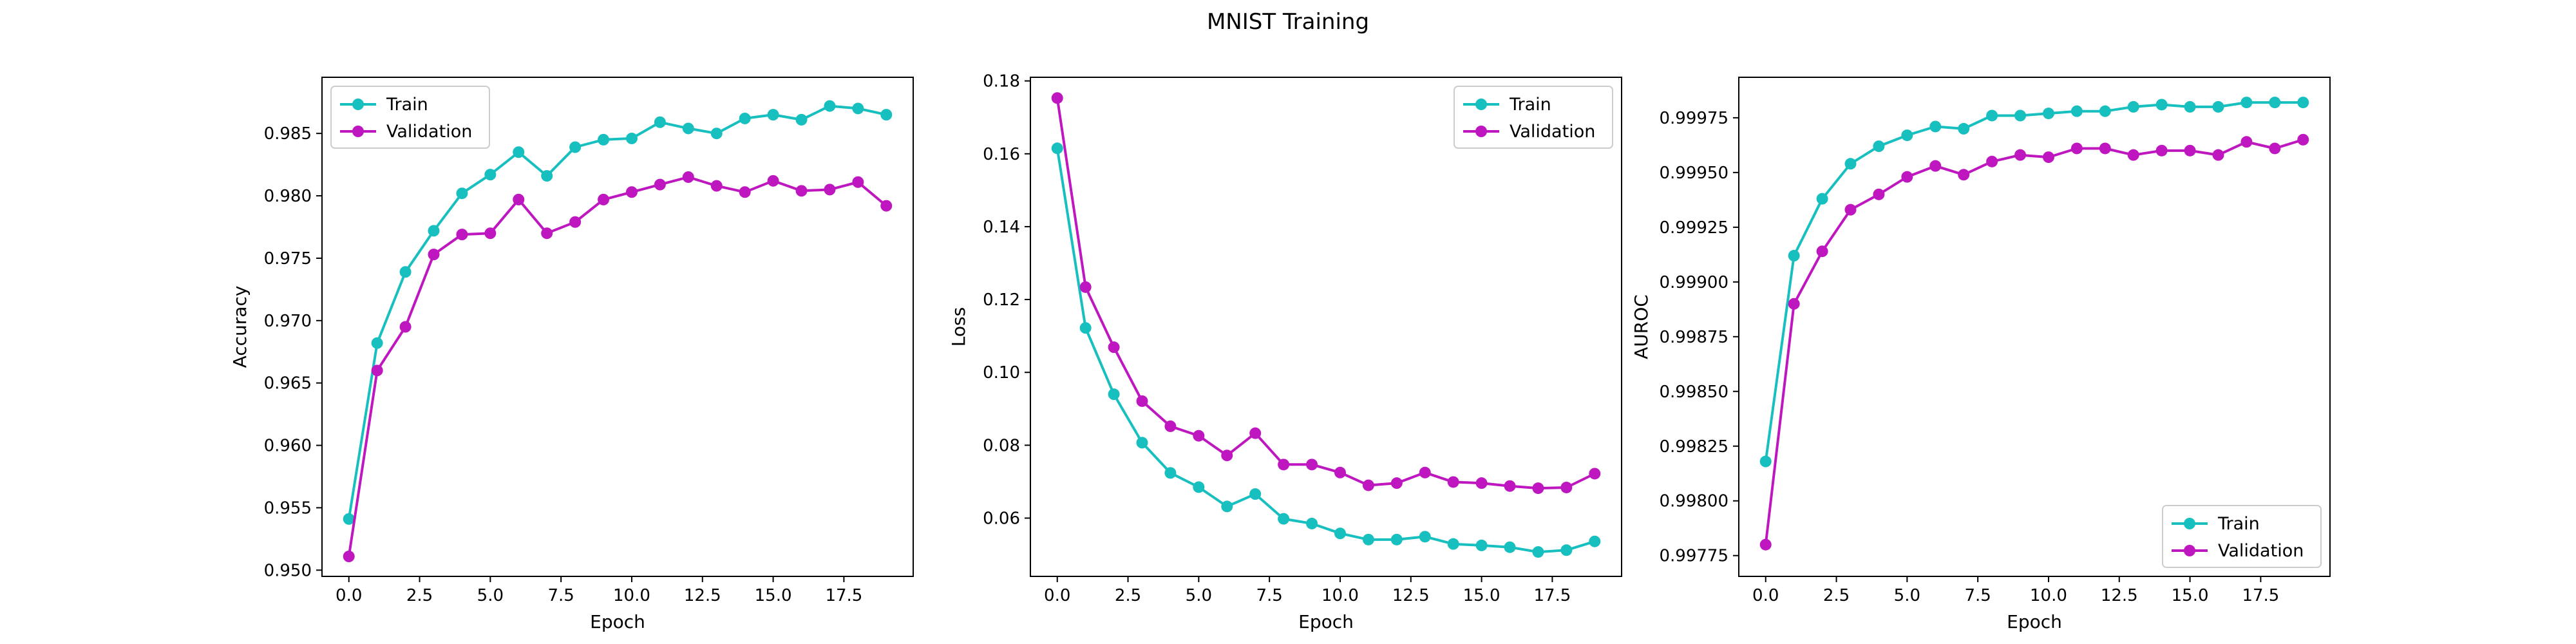 The image size is (2576, 644). I want to click on auroc-xlabel: Epoch, so click(2035, 621).